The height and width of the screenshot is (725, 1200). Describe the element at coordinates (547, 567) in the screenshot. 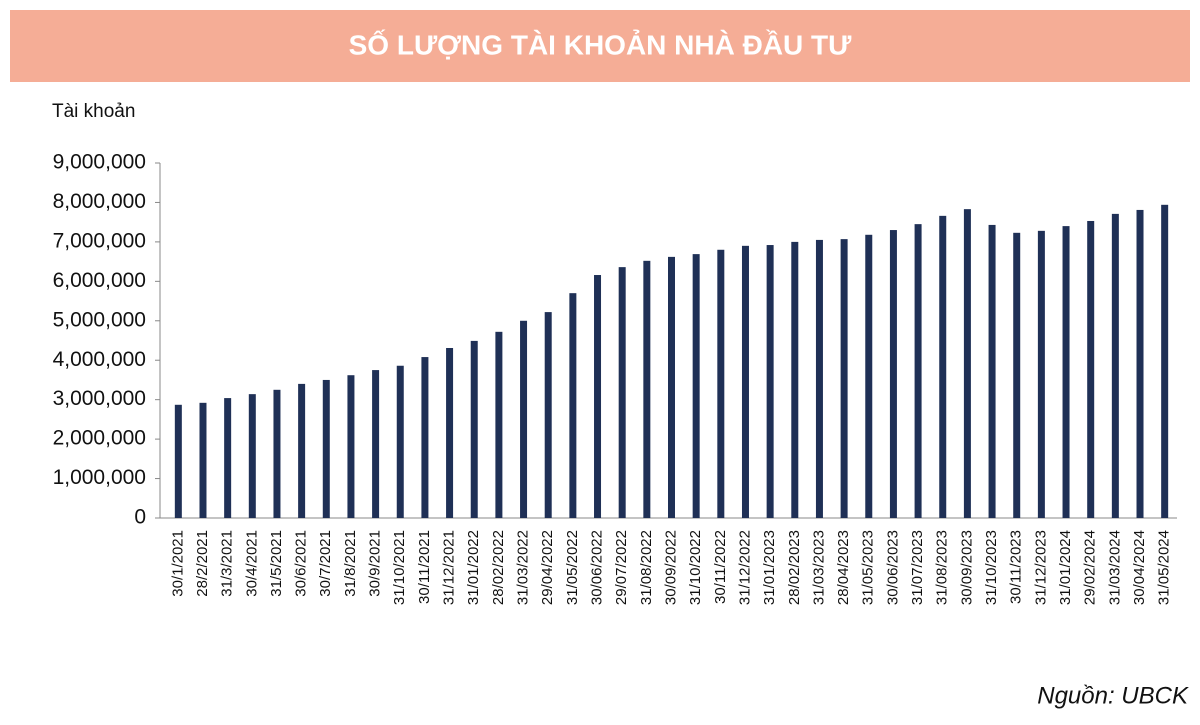

I see `x-tick-label: 29/04/2022` at that location.